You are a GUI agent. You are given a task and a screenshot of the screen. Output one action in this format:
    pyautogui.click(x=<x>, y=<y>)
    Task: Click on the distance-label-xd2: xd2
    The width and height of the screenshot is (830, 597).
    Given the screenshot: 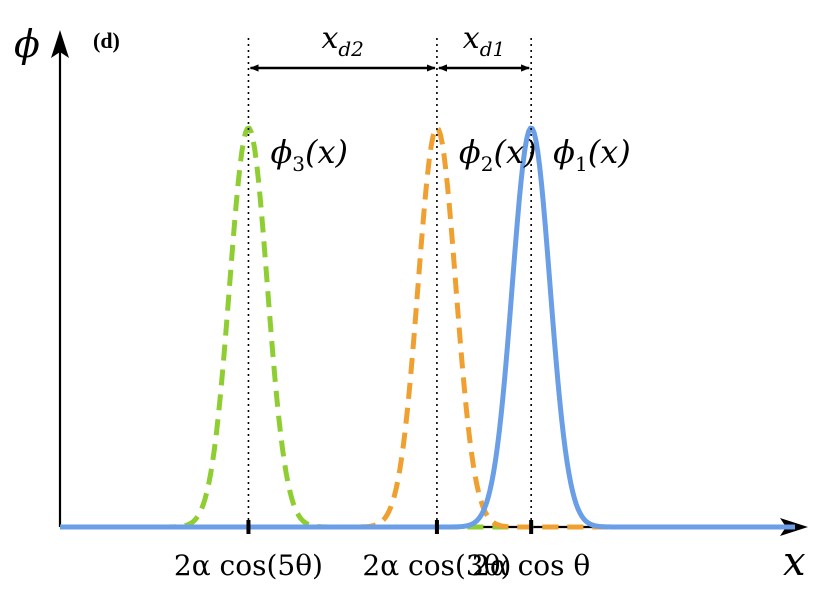 What is the action you would take?
    pyautogui.click(x=342, y=41)
    